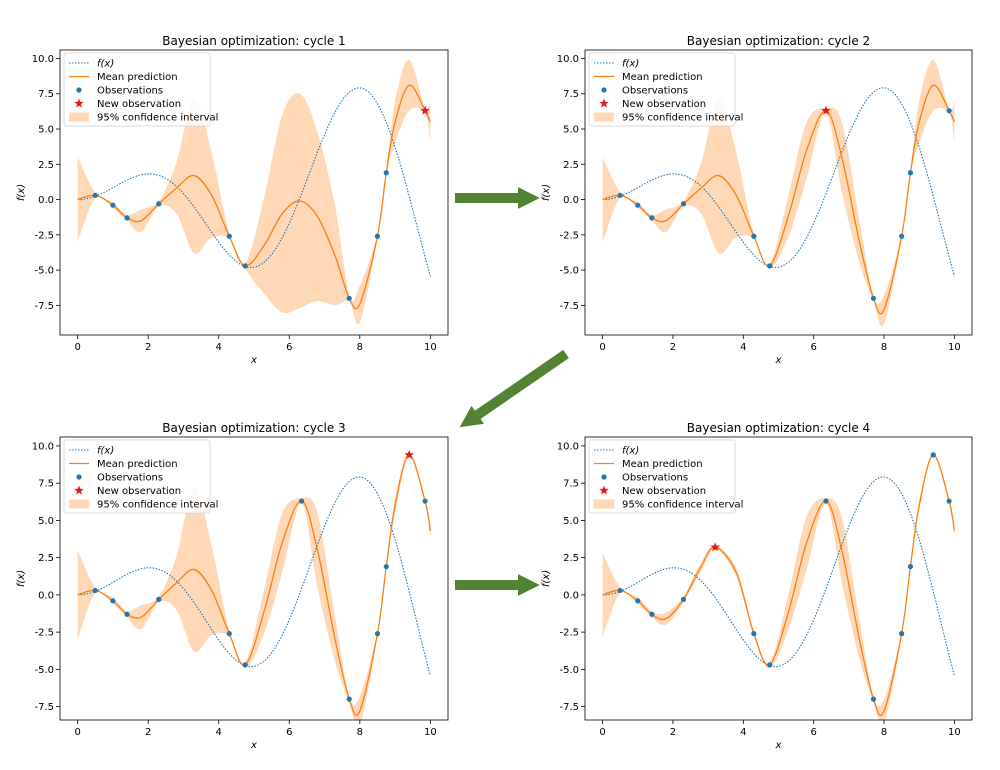 This screenshot has height=770, width=1000. I want to click on chart-title: Bayesian optimization: cycle 1, so click(253, 41).